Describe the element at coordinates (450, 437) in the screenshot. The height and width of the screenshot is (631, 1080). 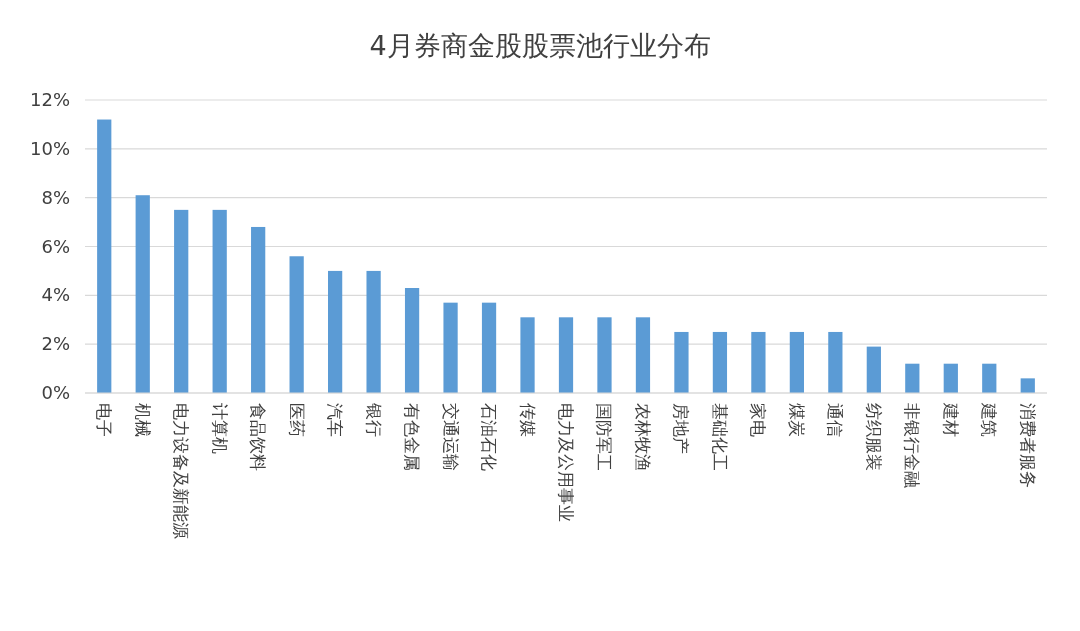
I see `x-tick-label: 交通运输` at that location.